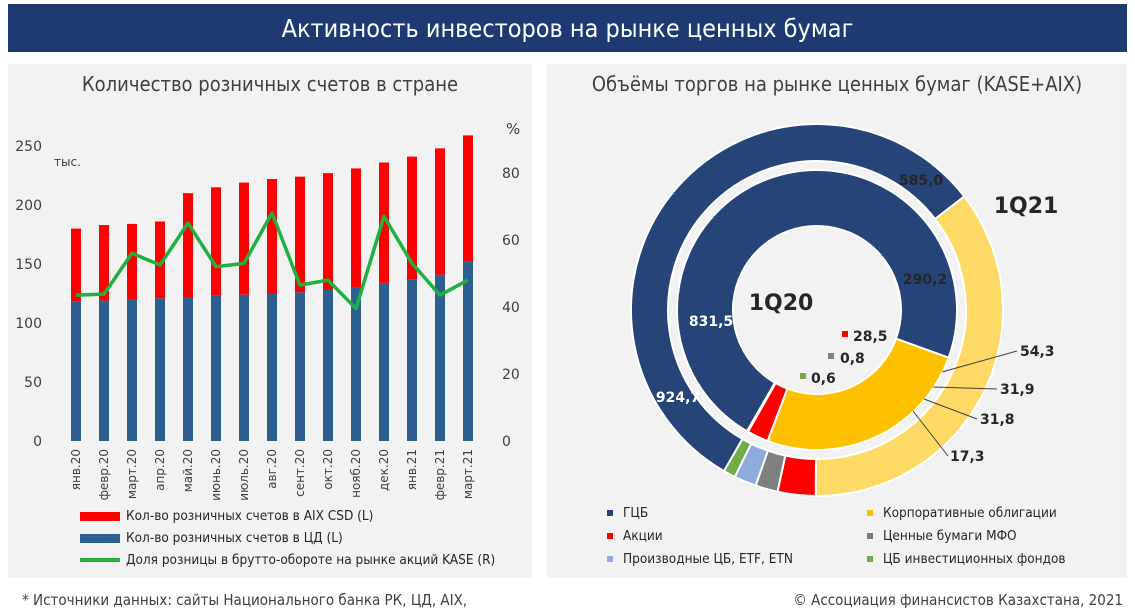 This screenshot has width=1135, height=616. What do you see at coordinates (511, 174) in the screenshot?
I see `y-right-tick-label: 80` at bounding box center [511, 174].